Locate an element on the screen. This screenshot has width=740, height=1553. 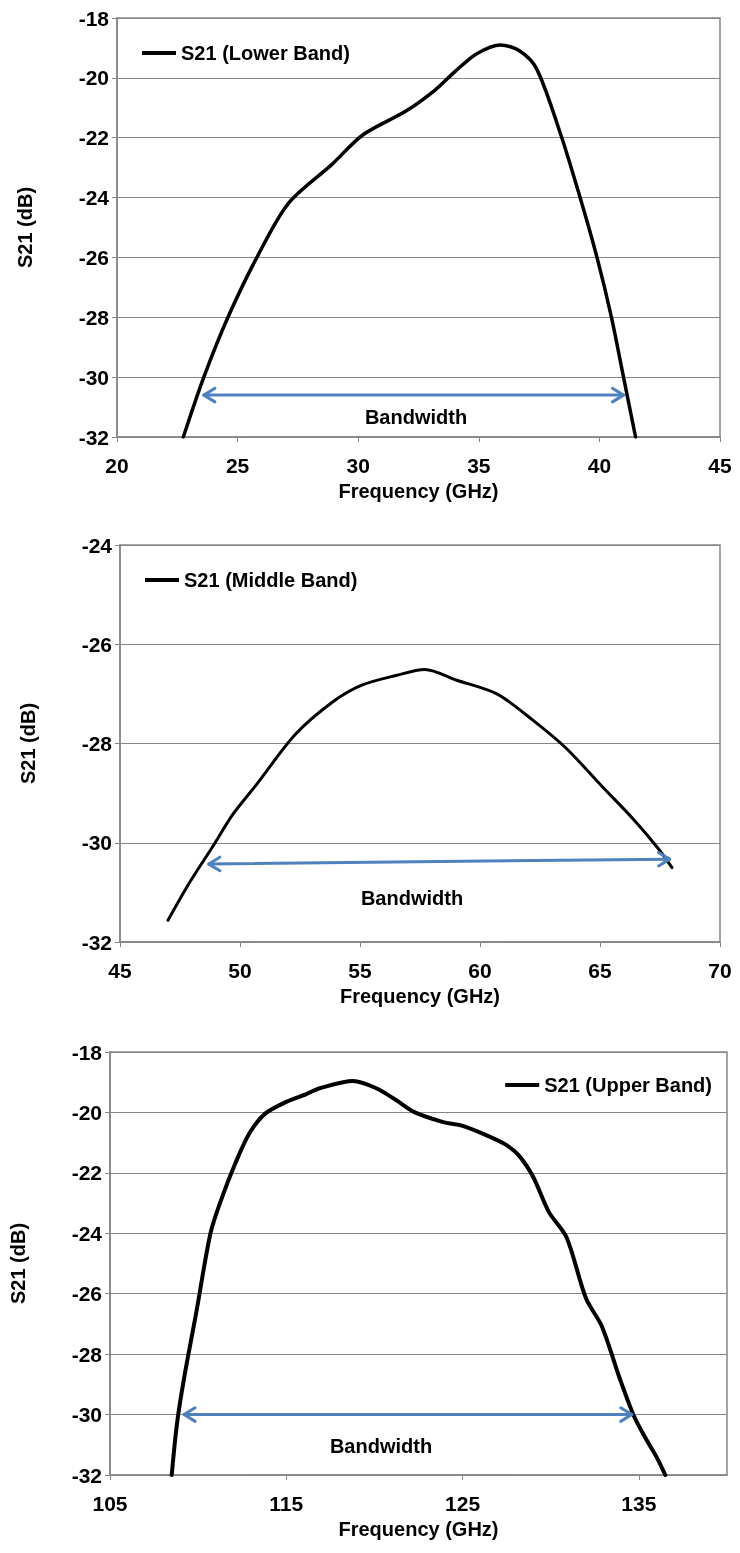
x-tick-label: 55 is located at coordinates (360, 970).